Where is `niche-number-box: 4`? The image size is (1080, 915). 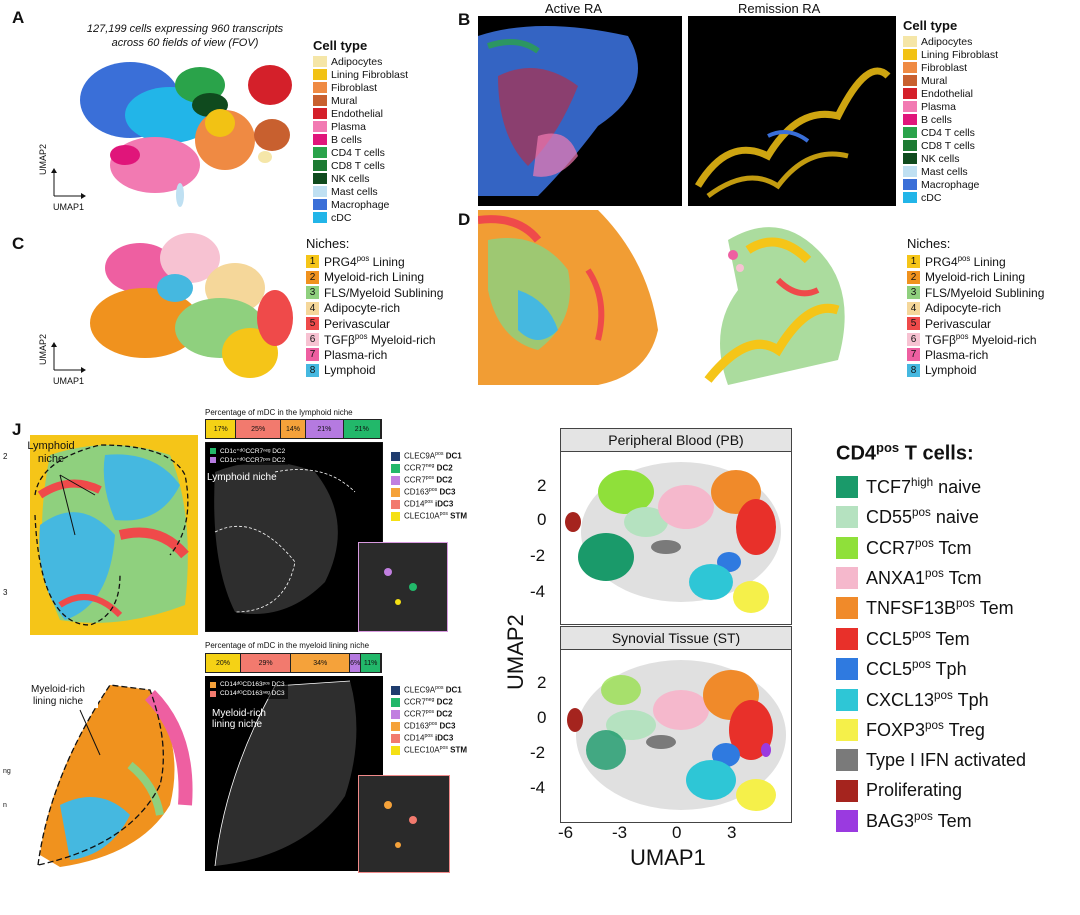 niche-number-box: 4 is located at coordinates (913, 308).